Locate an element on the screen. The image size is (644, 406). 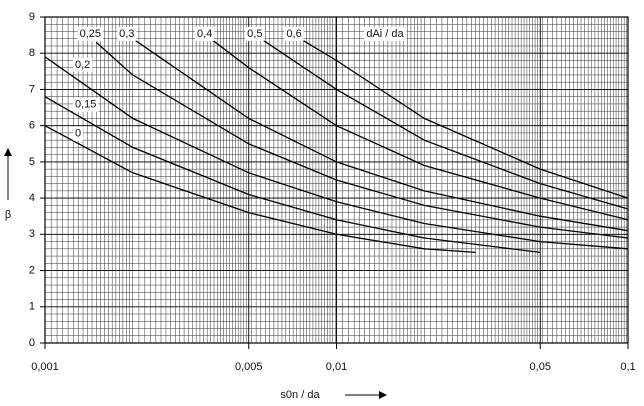
y-tick-label: 4 is located at coordinates (32, 198).